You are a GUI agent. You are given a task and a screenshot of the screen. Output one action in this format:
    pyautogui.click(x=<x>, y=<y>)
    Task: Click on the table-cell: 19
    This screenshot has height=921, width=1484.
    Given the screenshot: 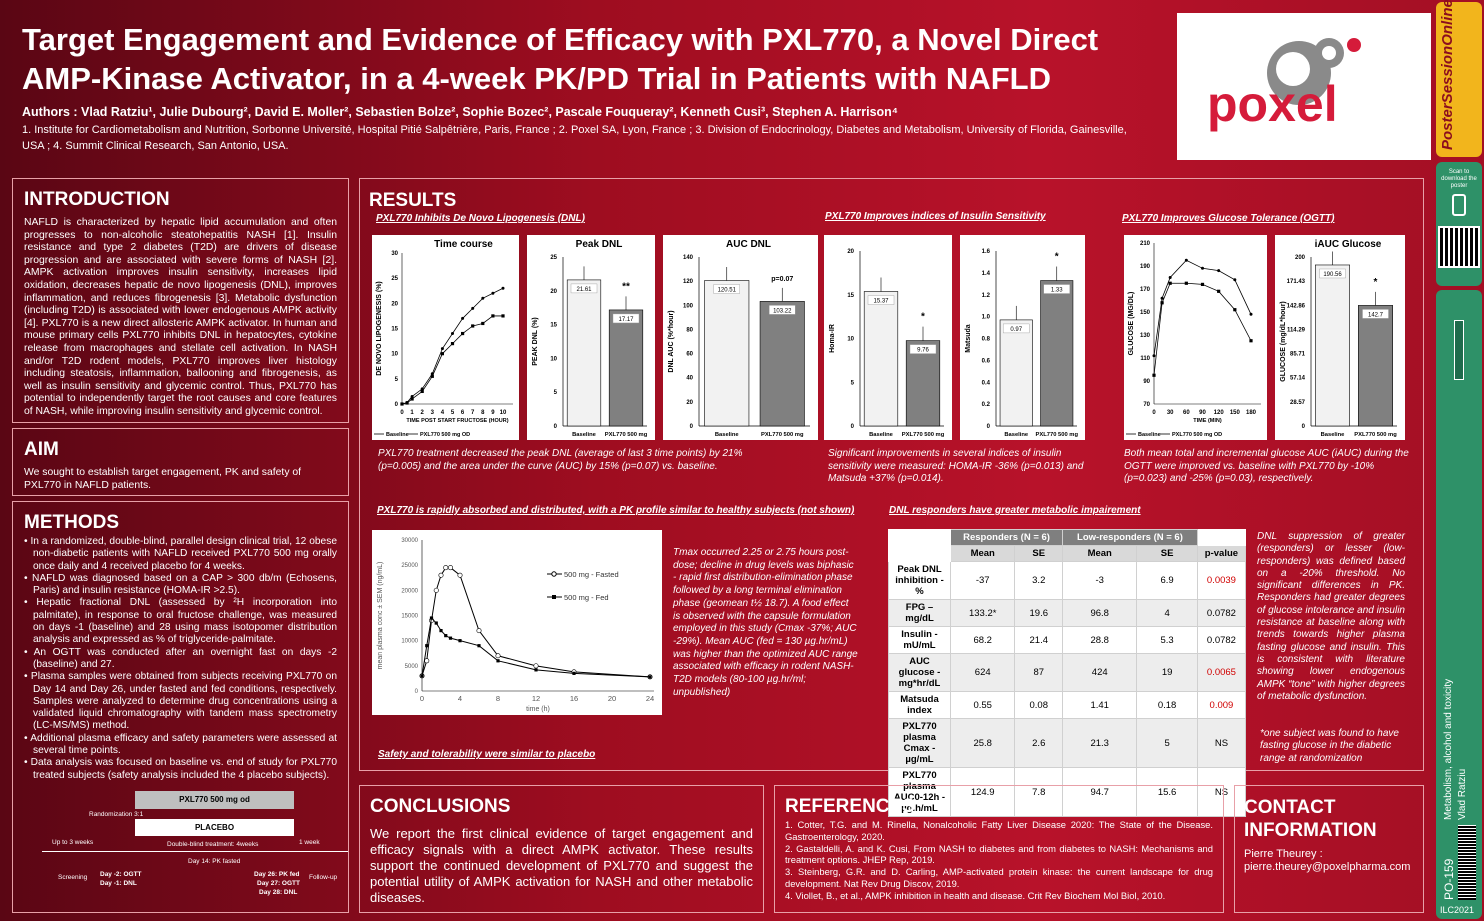 What is the action you would take?
    pyautogui.click(x=1167, y=672)
    